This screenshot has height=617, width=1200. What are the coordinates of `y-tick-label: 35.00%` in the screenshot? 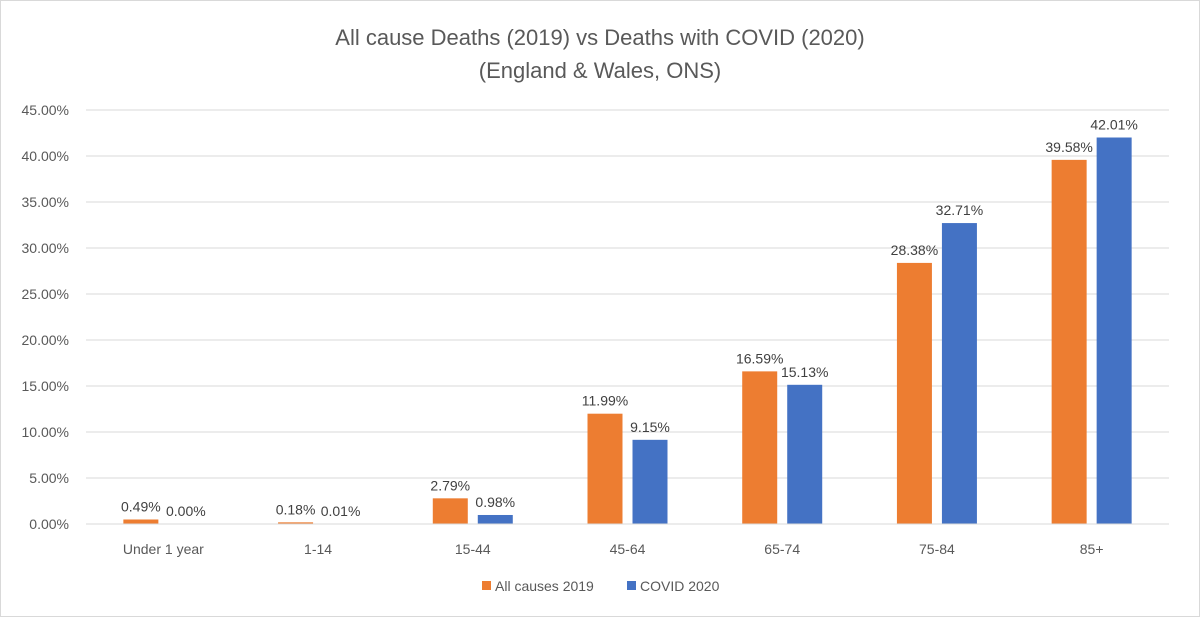 It's located at (45, 202).